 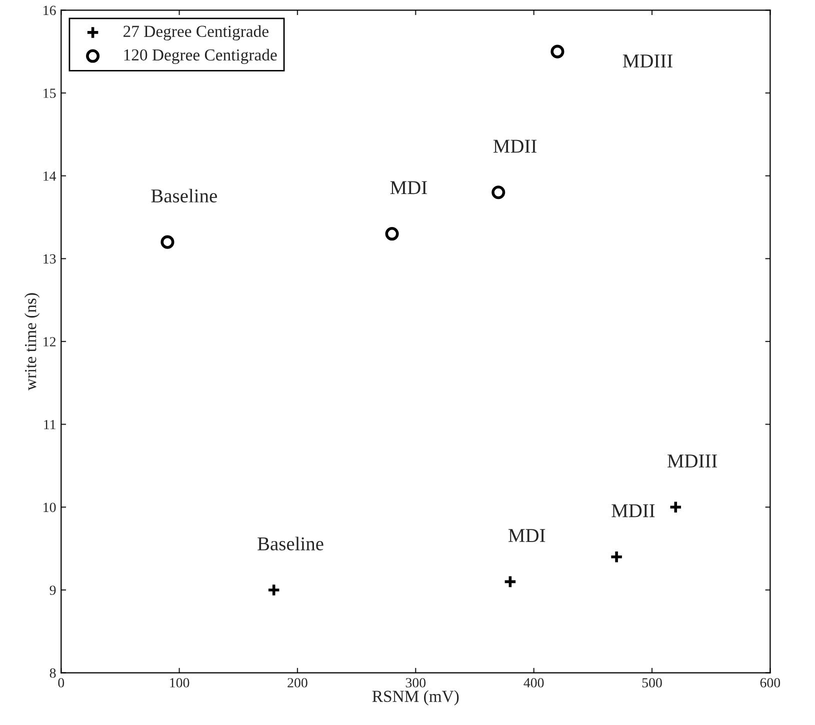 I want to click on legend-label: 120 Degree Centigrade, so click(x=200, y=56).